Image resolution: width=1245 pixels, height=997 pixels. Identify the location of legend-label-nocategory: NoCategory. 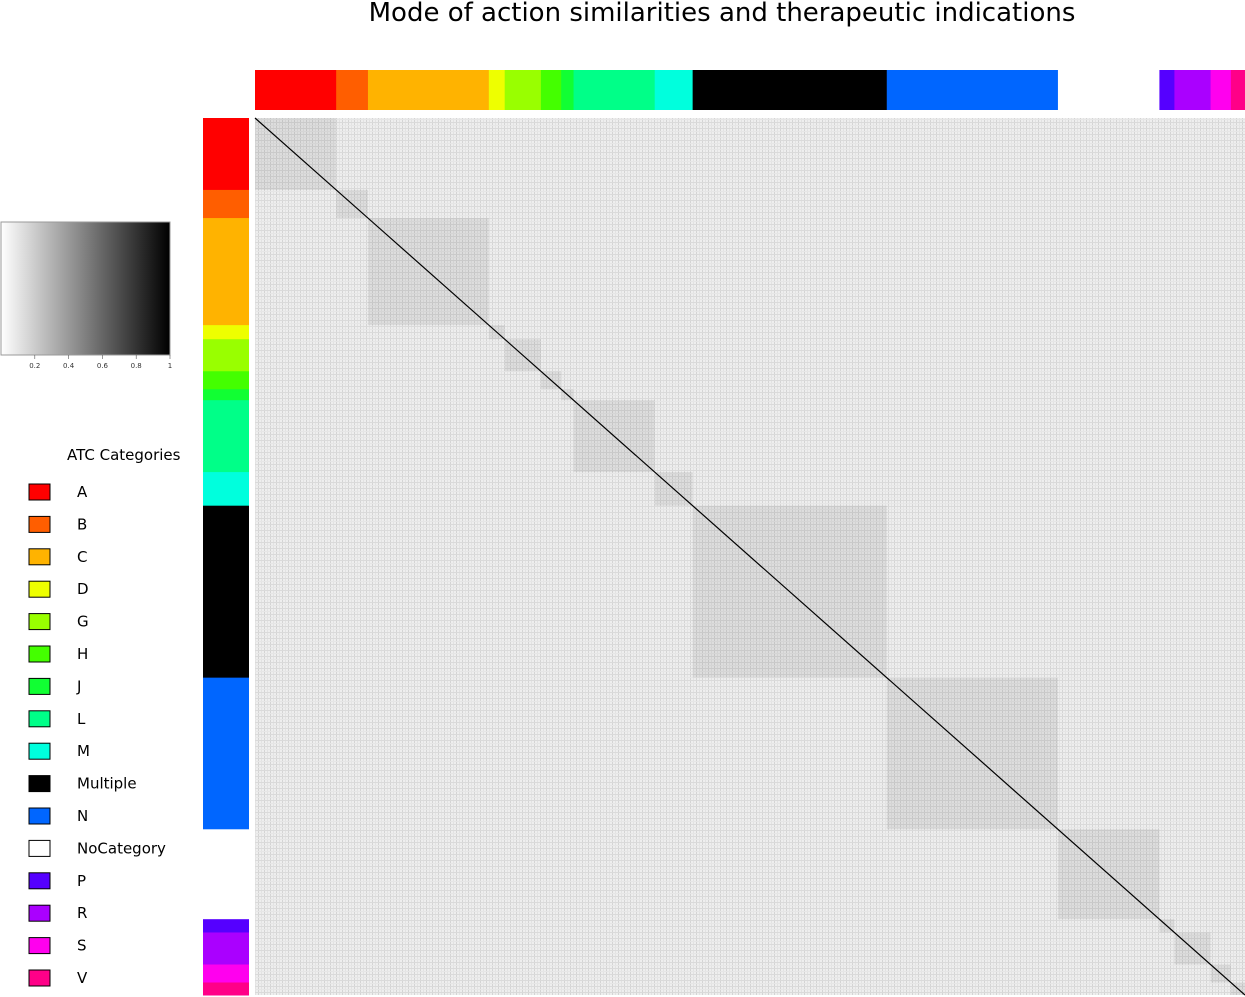
(121, 848).